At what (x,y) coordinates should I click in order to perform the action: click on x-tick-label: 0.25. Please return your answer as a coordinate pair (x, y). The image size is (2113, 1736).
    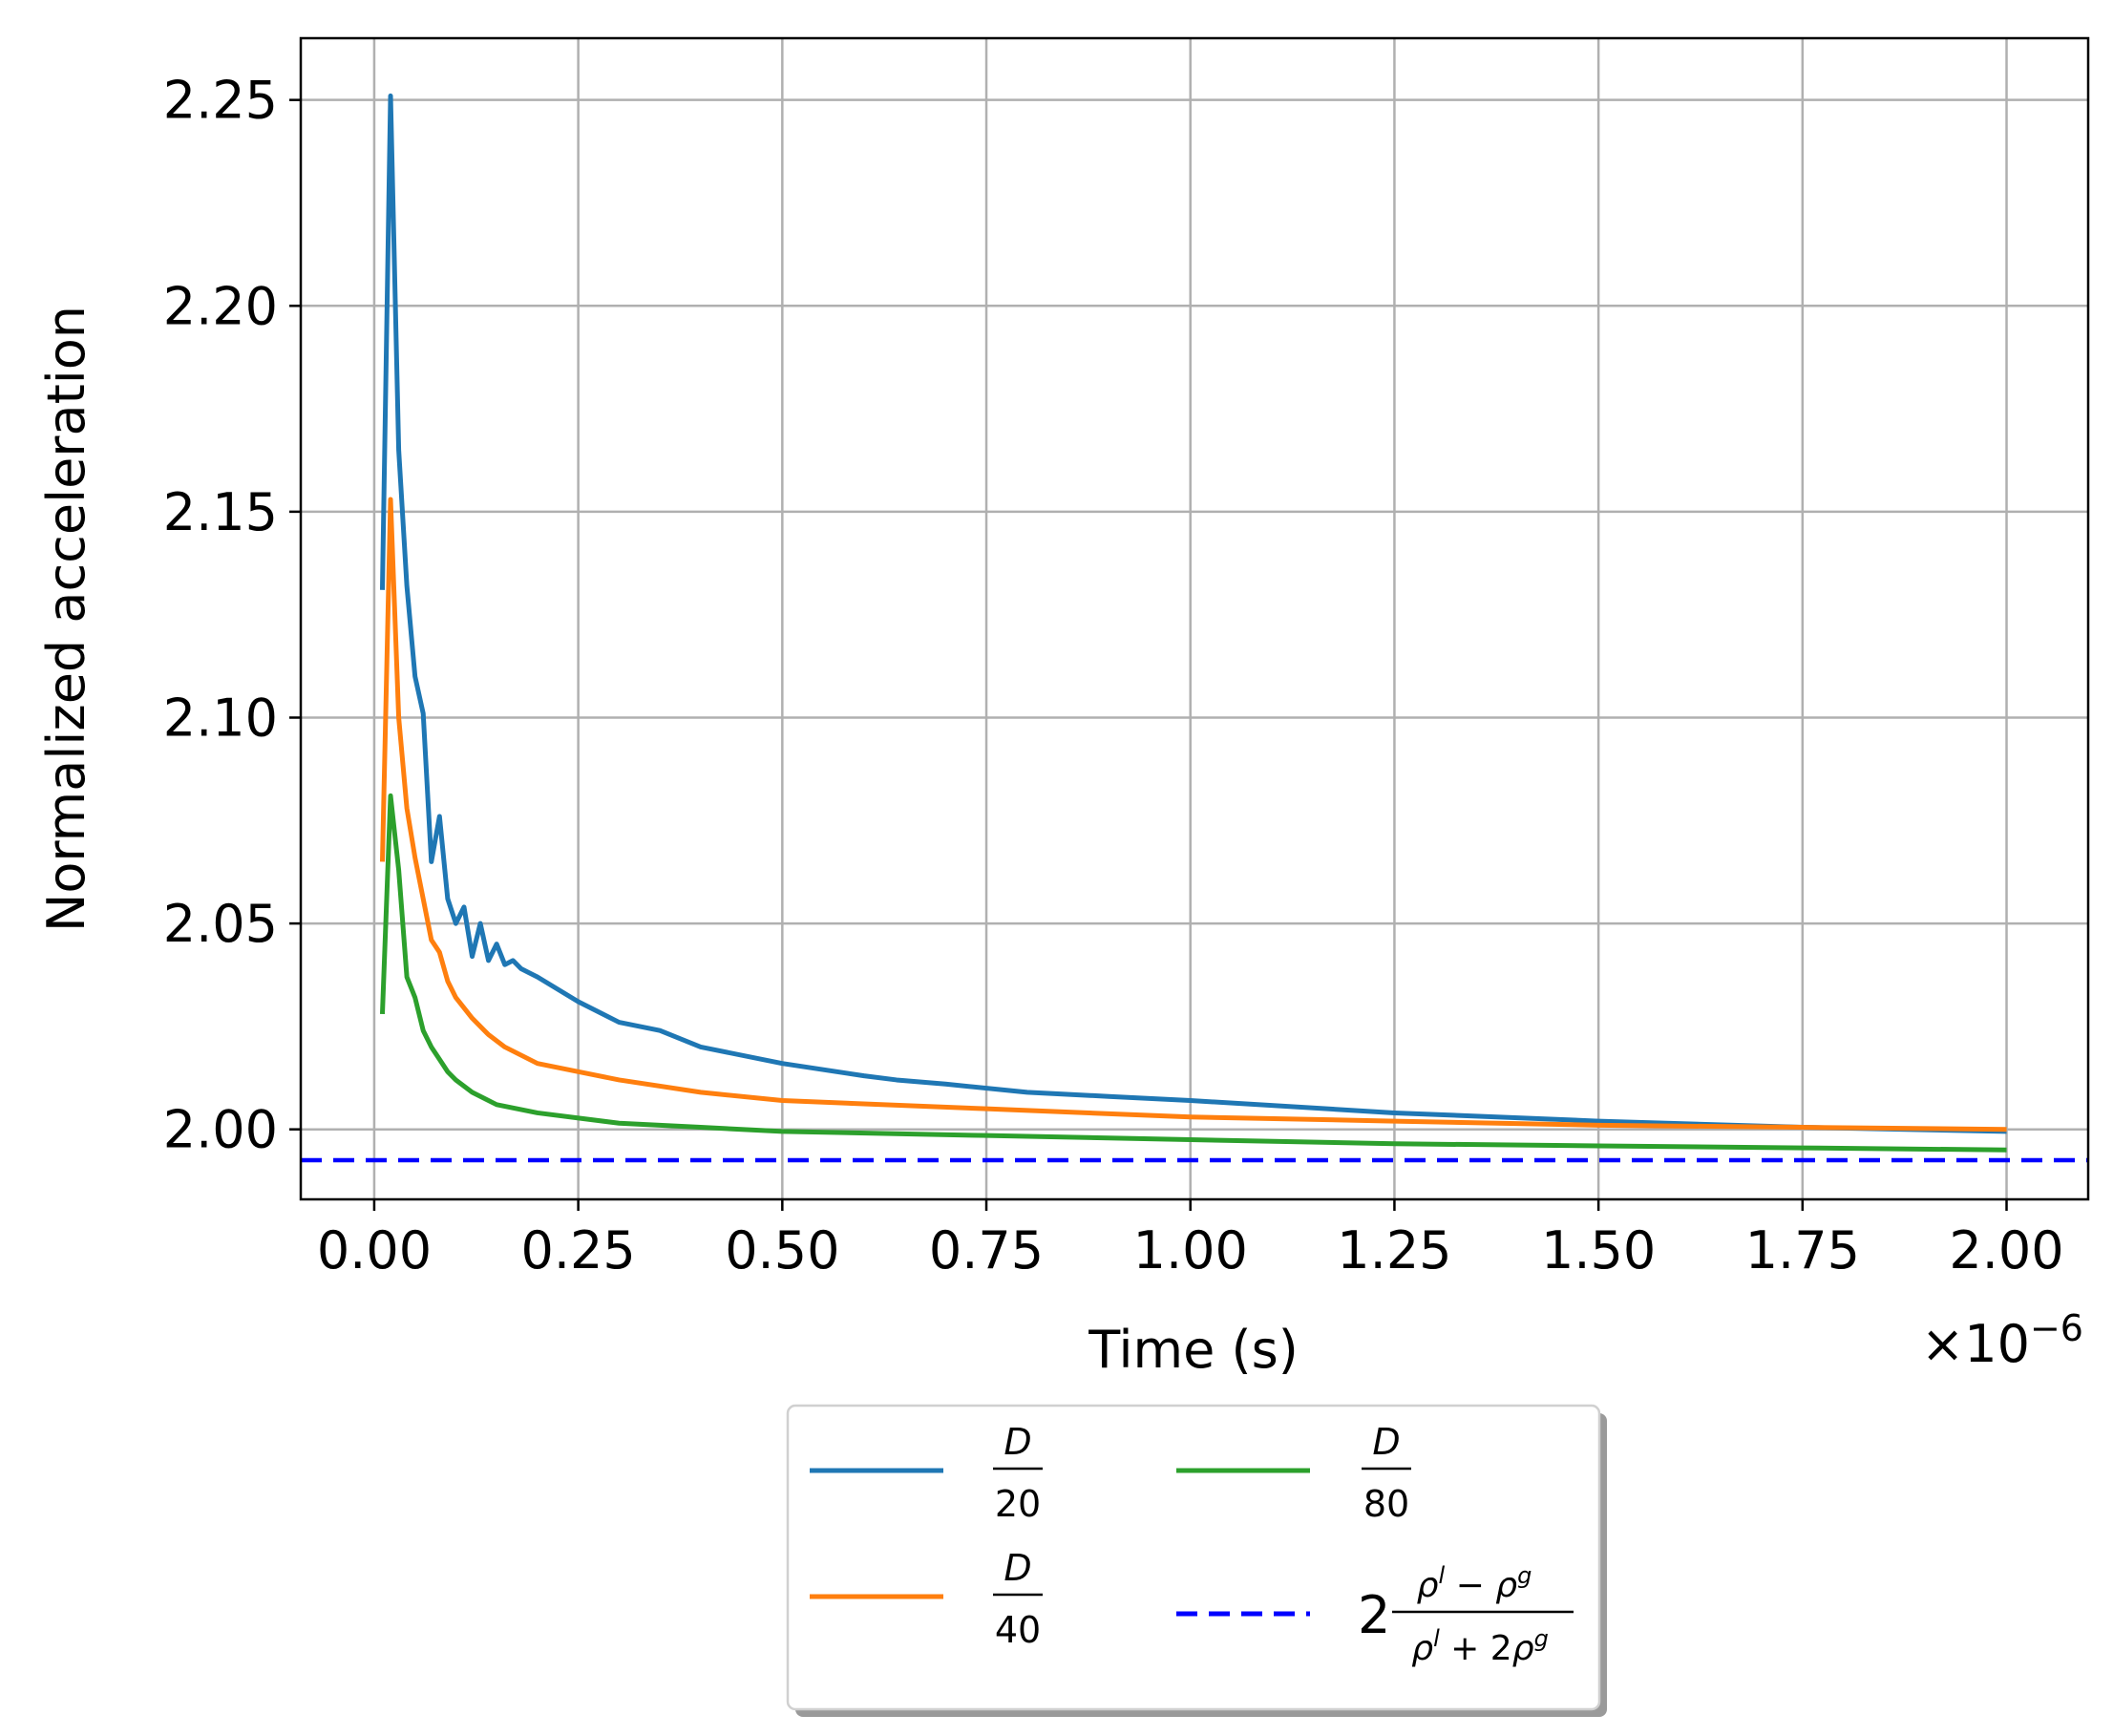
    Looking at the image, I should click on (578, 1250).